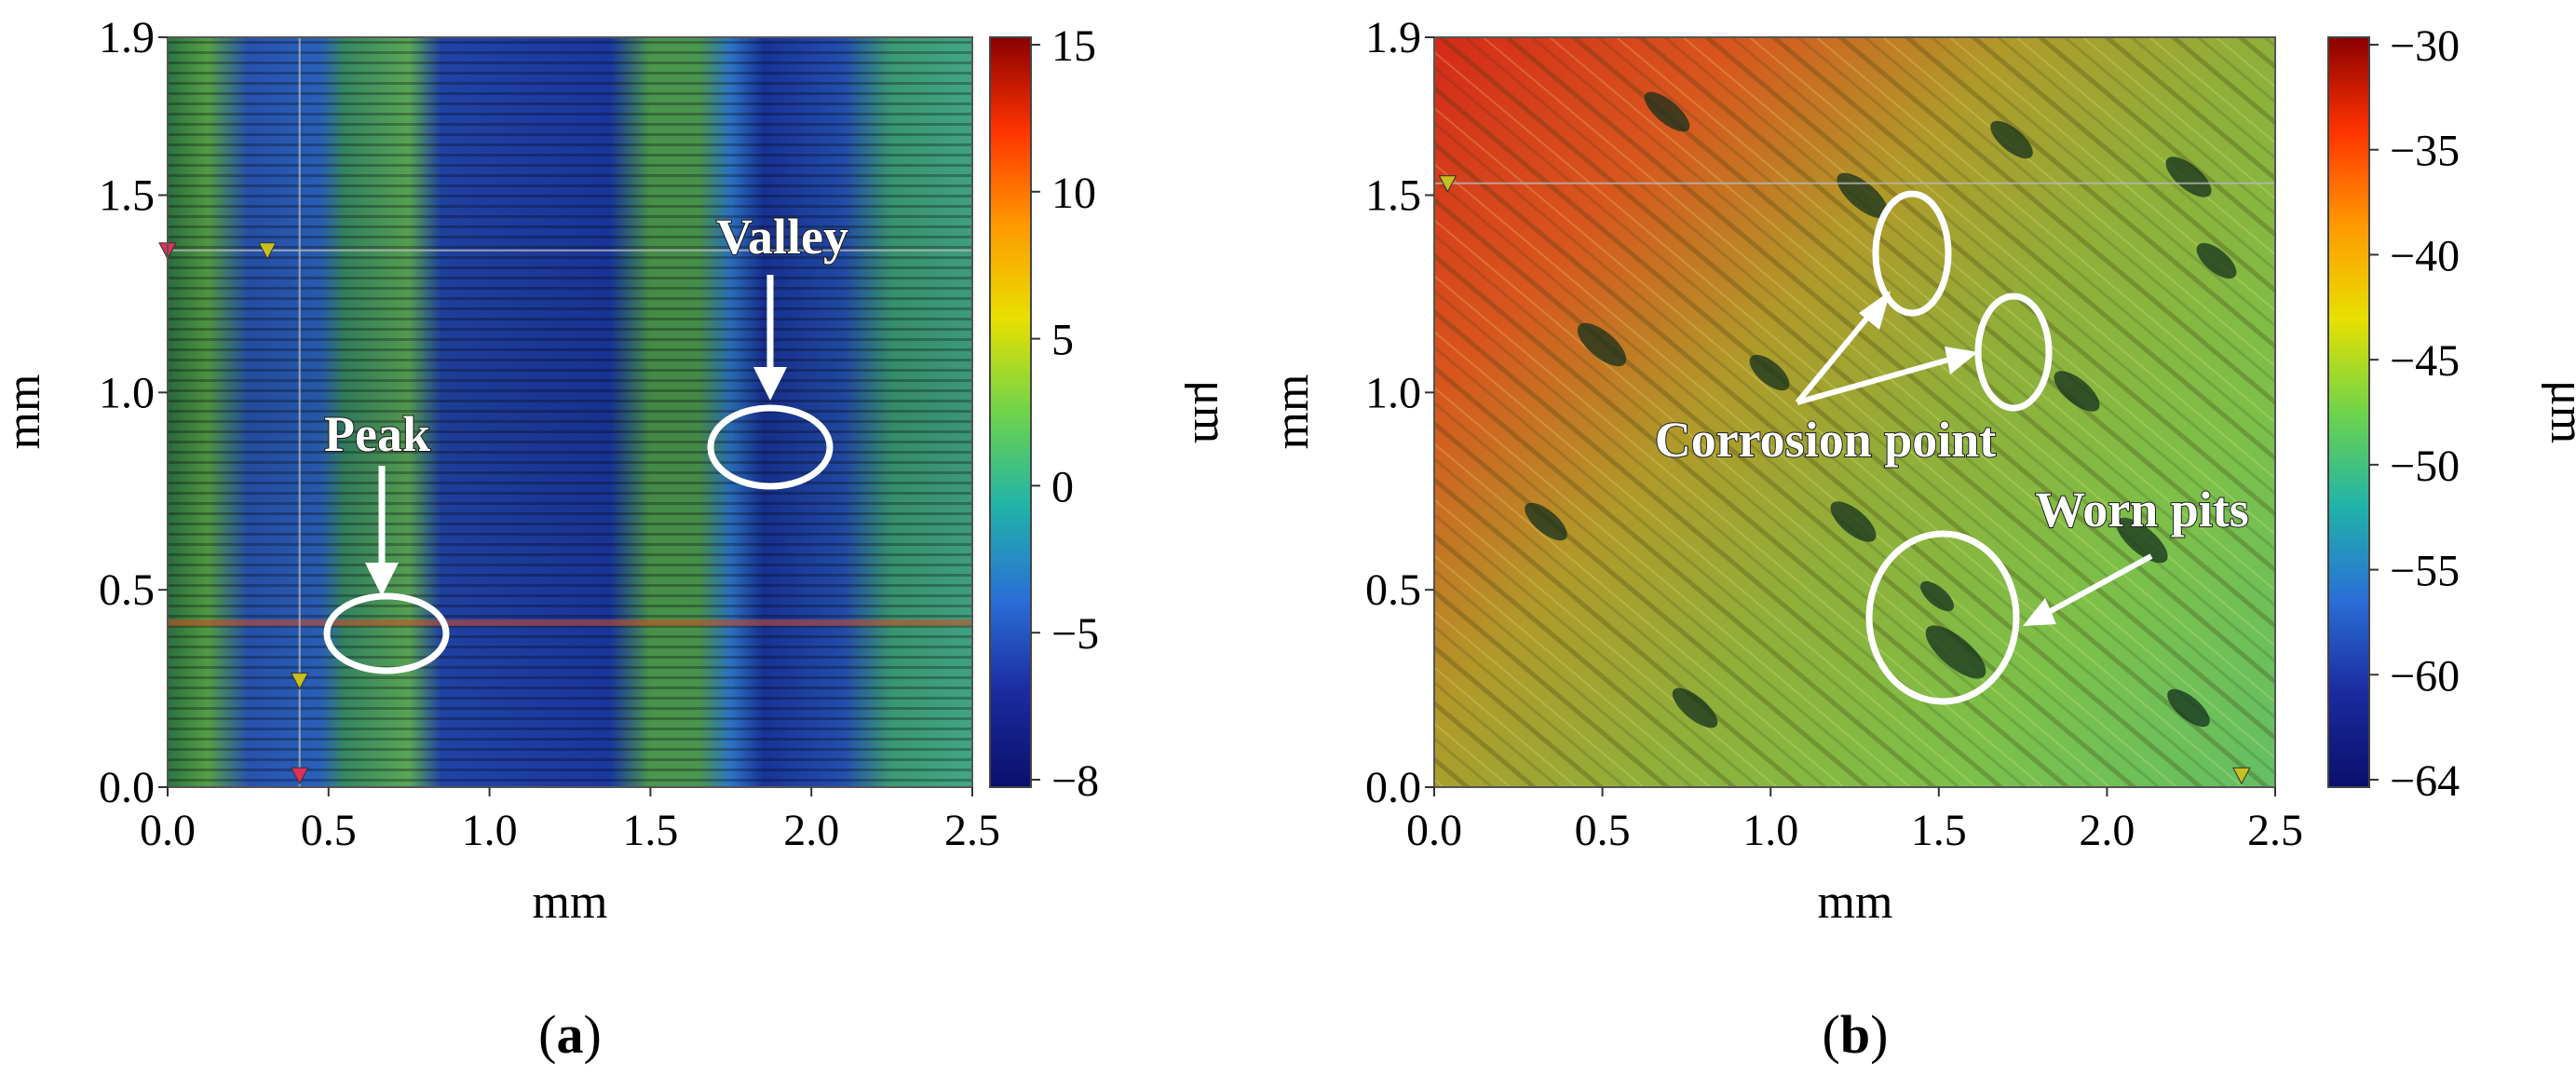 This screenshot has width=2576, height=1075. Describe the element at coordinates (1854, 821) in the screenshot. I see `panel-b-x-ticks: 0.0 0.5 1.0 1.5 2.0 2.5` at that location.